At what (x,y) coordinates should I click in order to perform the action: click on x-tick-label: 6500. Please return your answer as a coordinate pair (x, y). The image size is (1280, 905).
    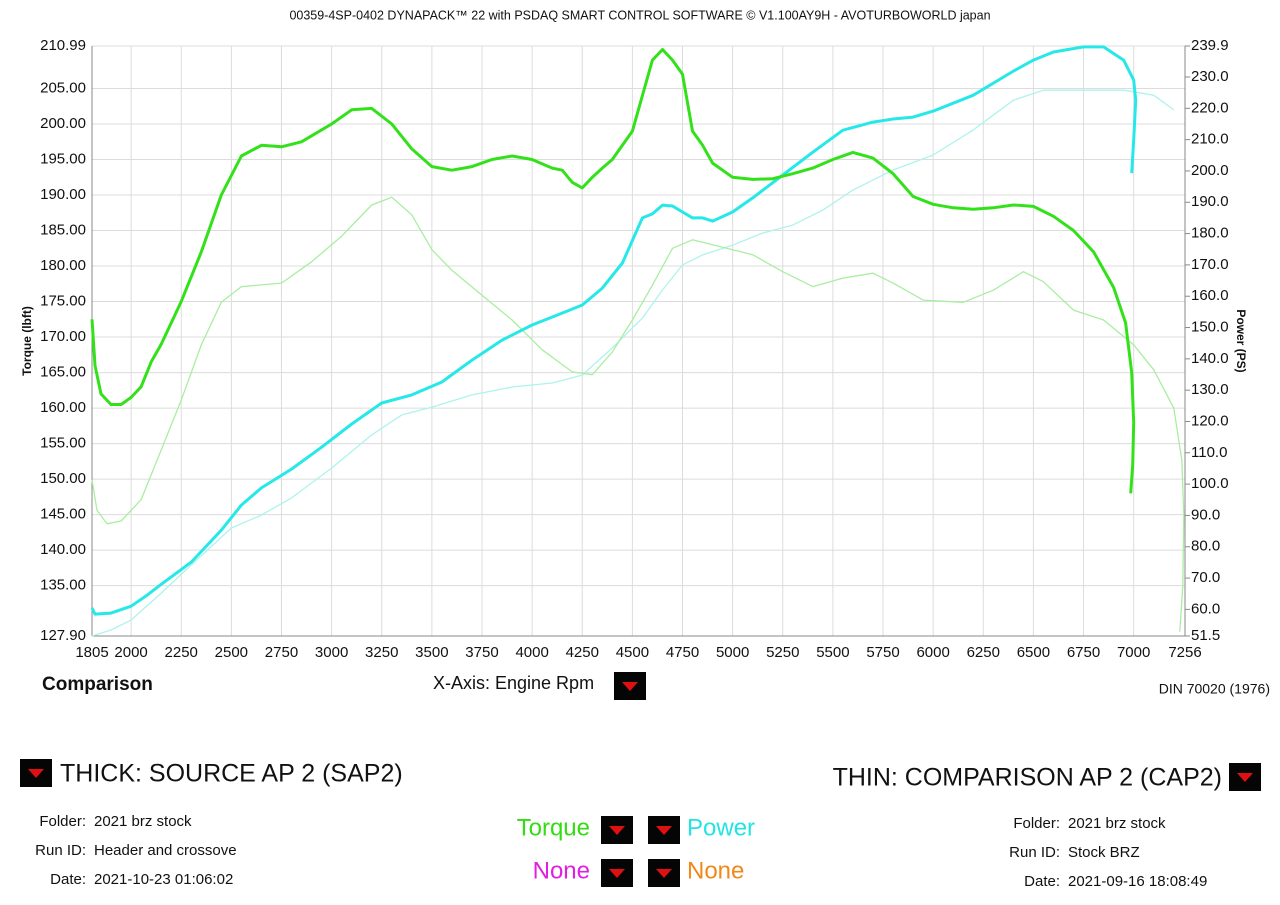
    Looking at the image, I should click on (1033, 652).